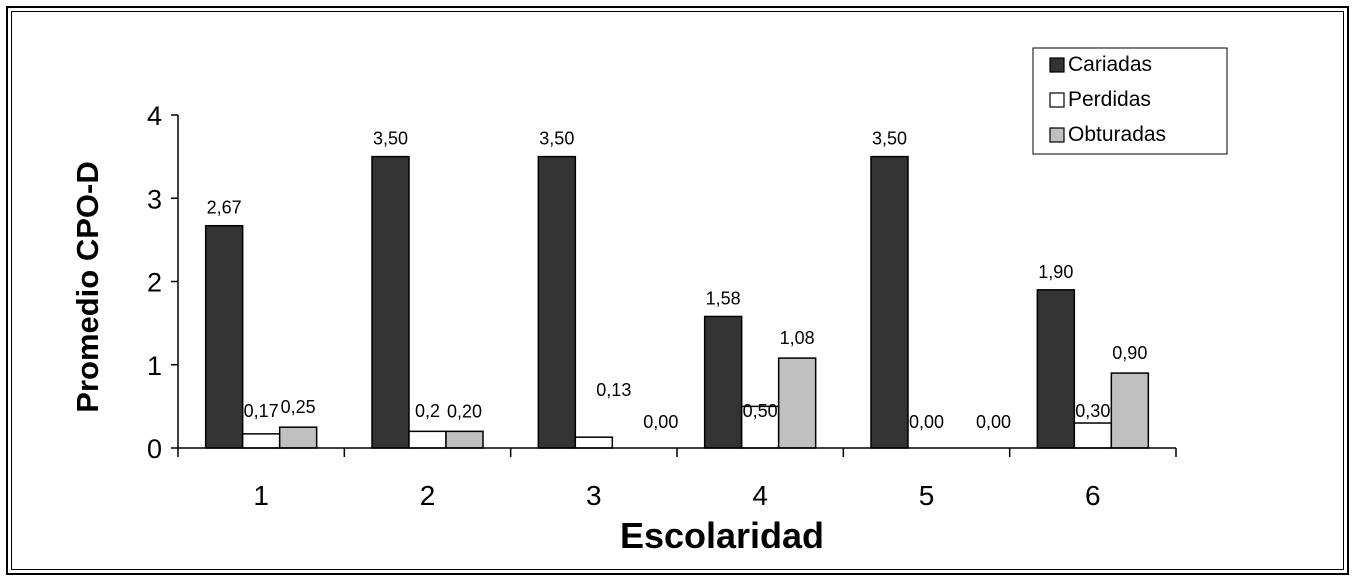  Describe the element at coordinates (154, 449) in the screenshot. I see `y-tick-label: 0` at that location.